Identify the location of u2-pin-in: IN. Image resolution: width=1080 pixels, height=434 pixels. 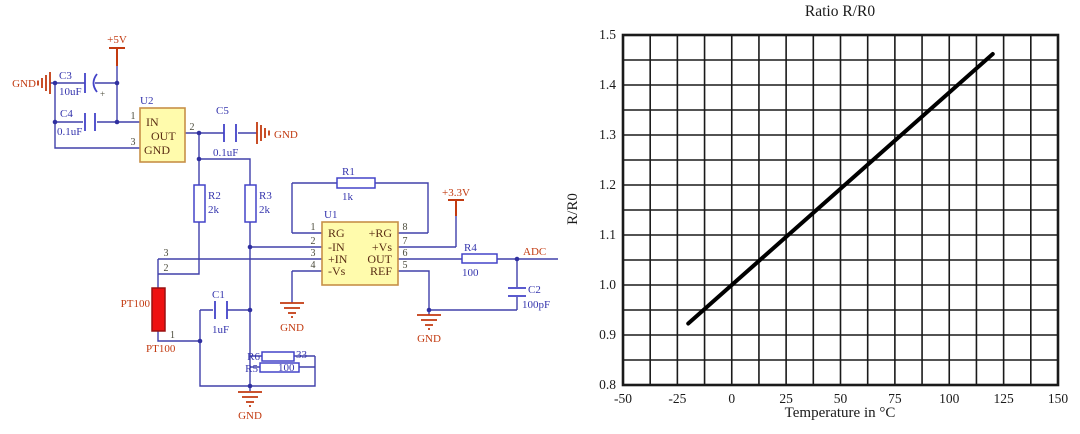
(152, 122).